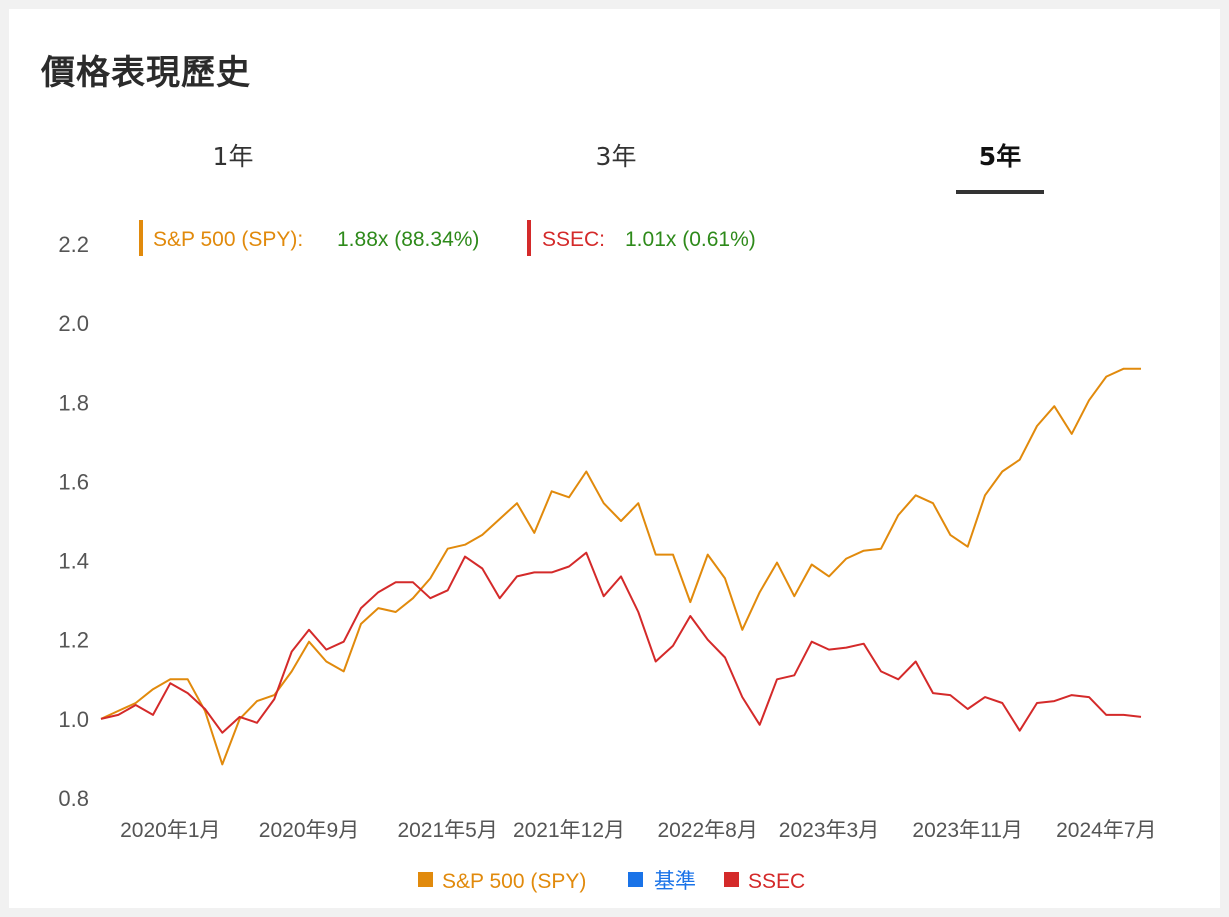  What do you see at coordinates (73, 798) in the screenshot?
I see `y-tick-label: 0.8` at bounding box center [73, 798].